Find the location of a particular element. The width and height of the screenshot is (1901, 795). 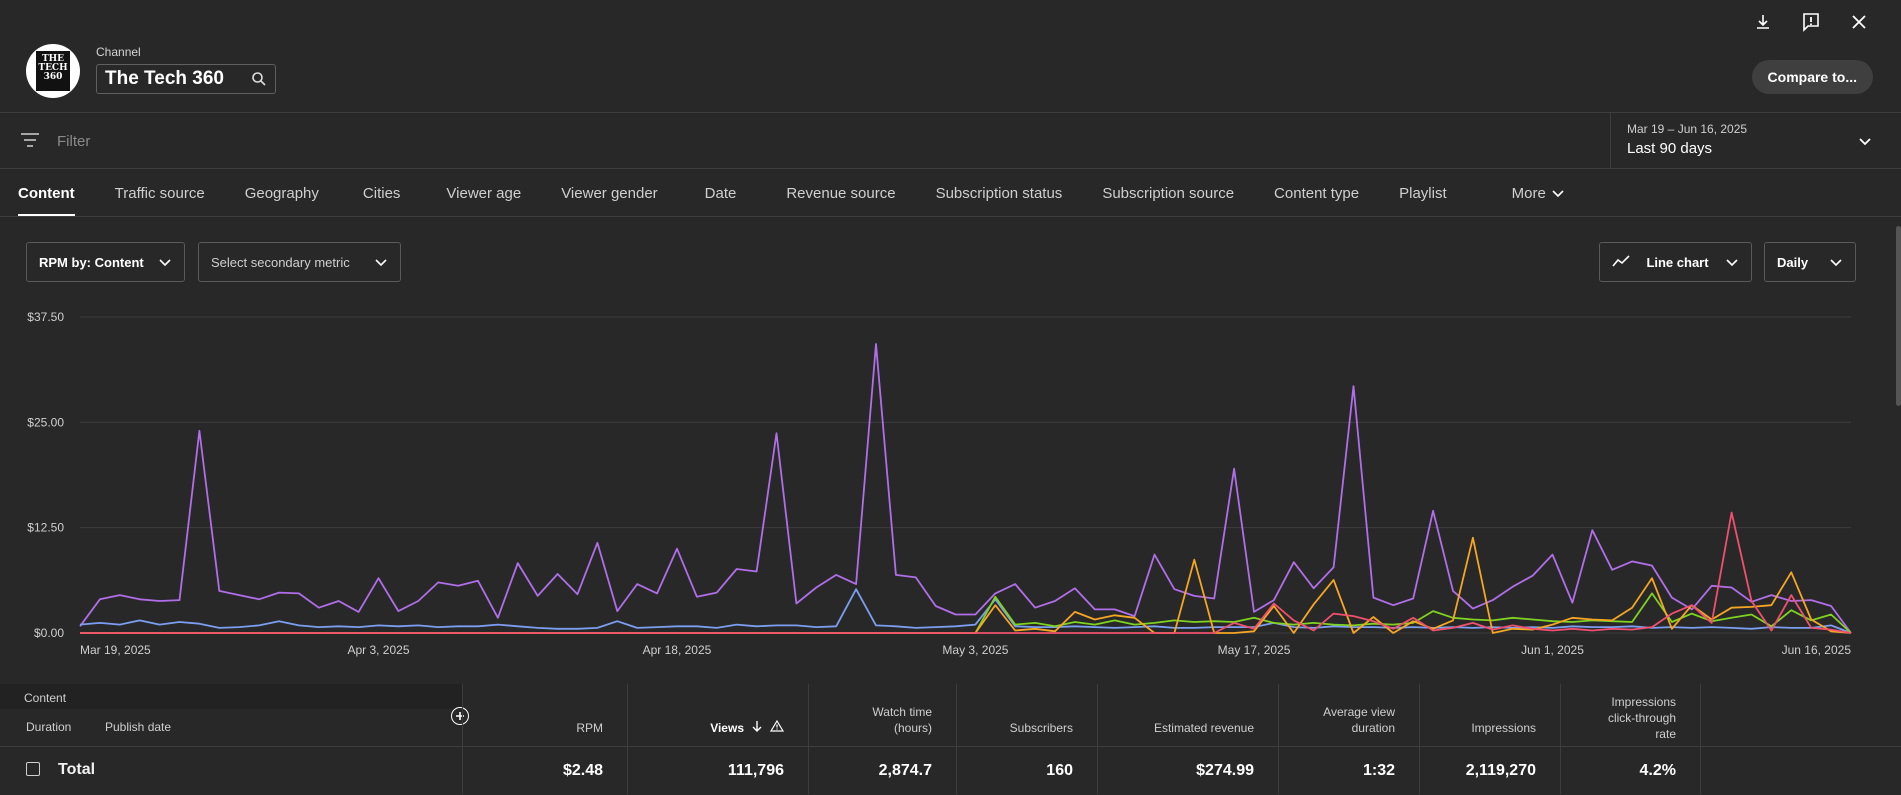

publish-date-header: Publish date is located at coordinates (138, 727).